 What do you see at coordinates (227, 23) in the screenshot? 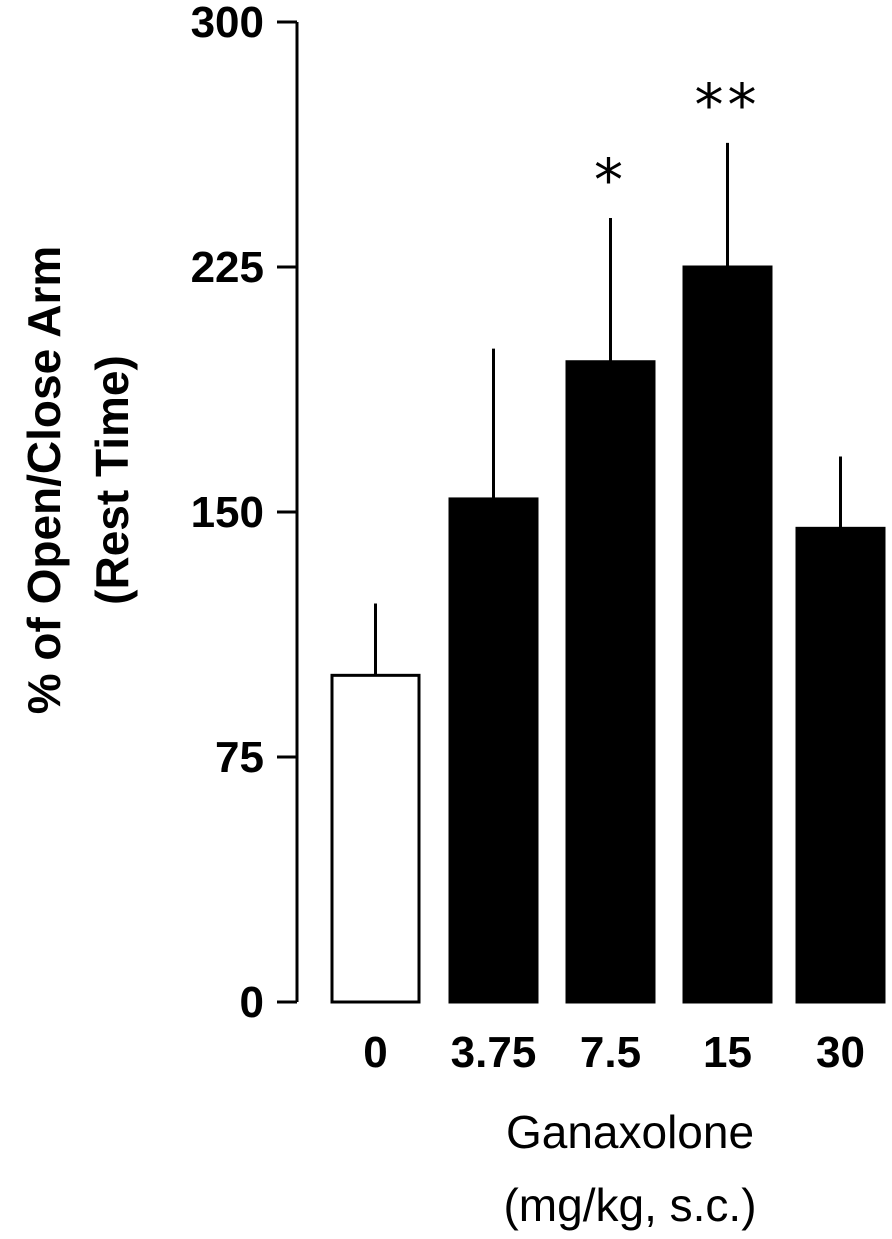
I see `y-tick-label: 300` at bounding box center [227, 23].